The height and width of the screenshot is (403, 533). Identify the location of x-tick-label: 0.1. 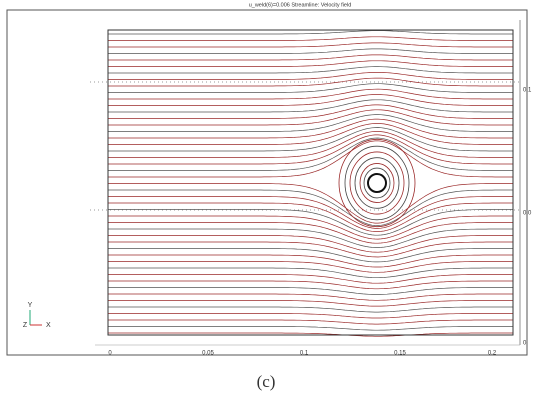
(304, 354).